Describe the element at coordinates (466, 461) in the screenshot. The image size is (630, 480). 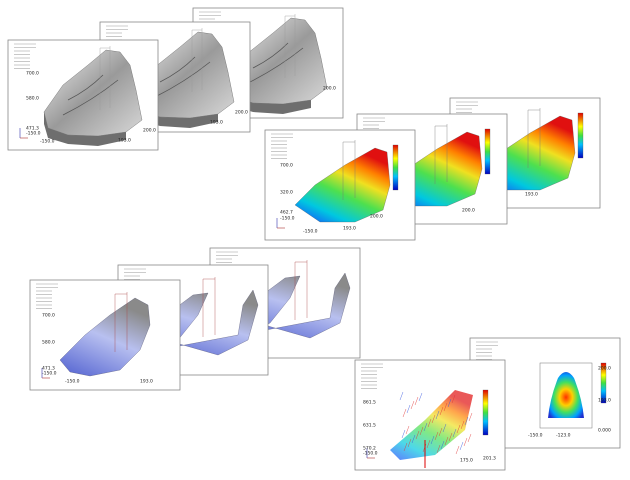
I see `axis-label: 175.0` at that location.